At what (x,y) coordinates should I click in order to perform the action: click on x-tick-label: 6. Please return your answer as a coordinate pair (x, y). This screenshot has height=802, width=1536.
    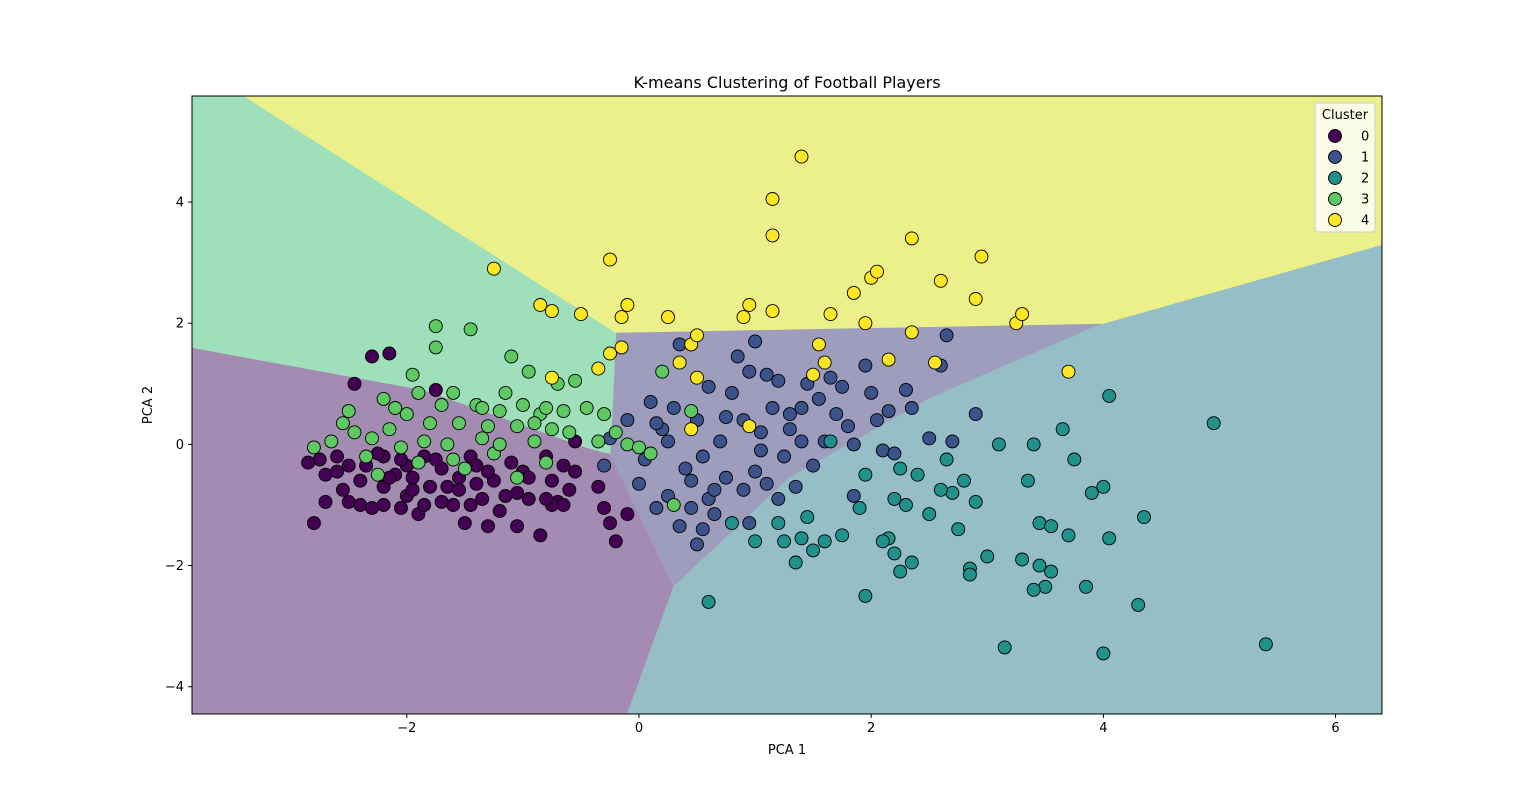
    Looking at the image, I should click on (1335, 728).